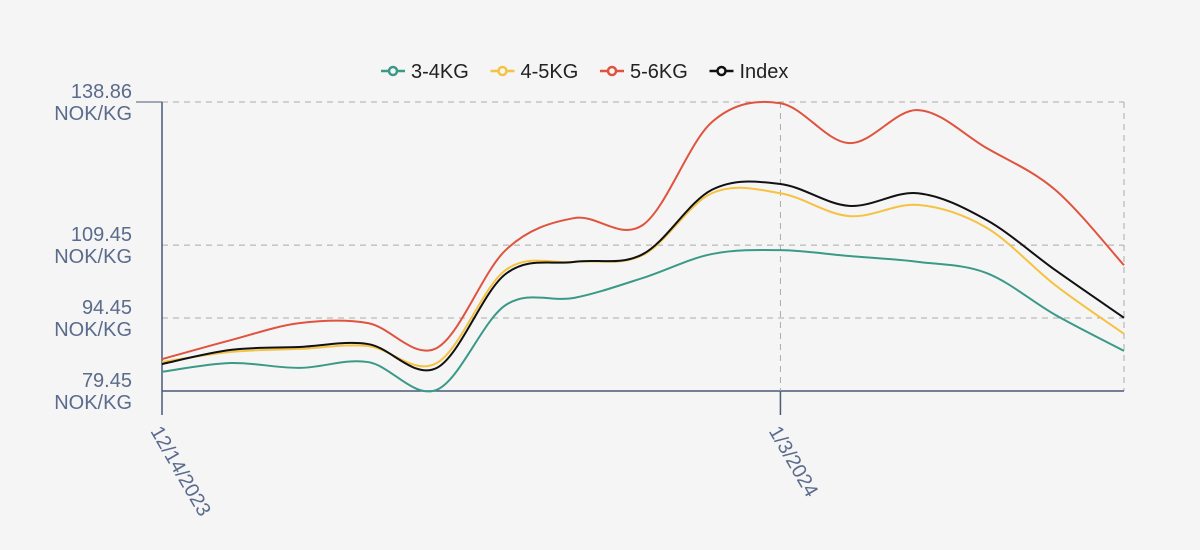 The width and height of the screenshot is (1200, 550). Describe the element at coordinates (93, 319) in the screenshot. I see `y-tick-label: 94.45 NOK/KG` at that location.